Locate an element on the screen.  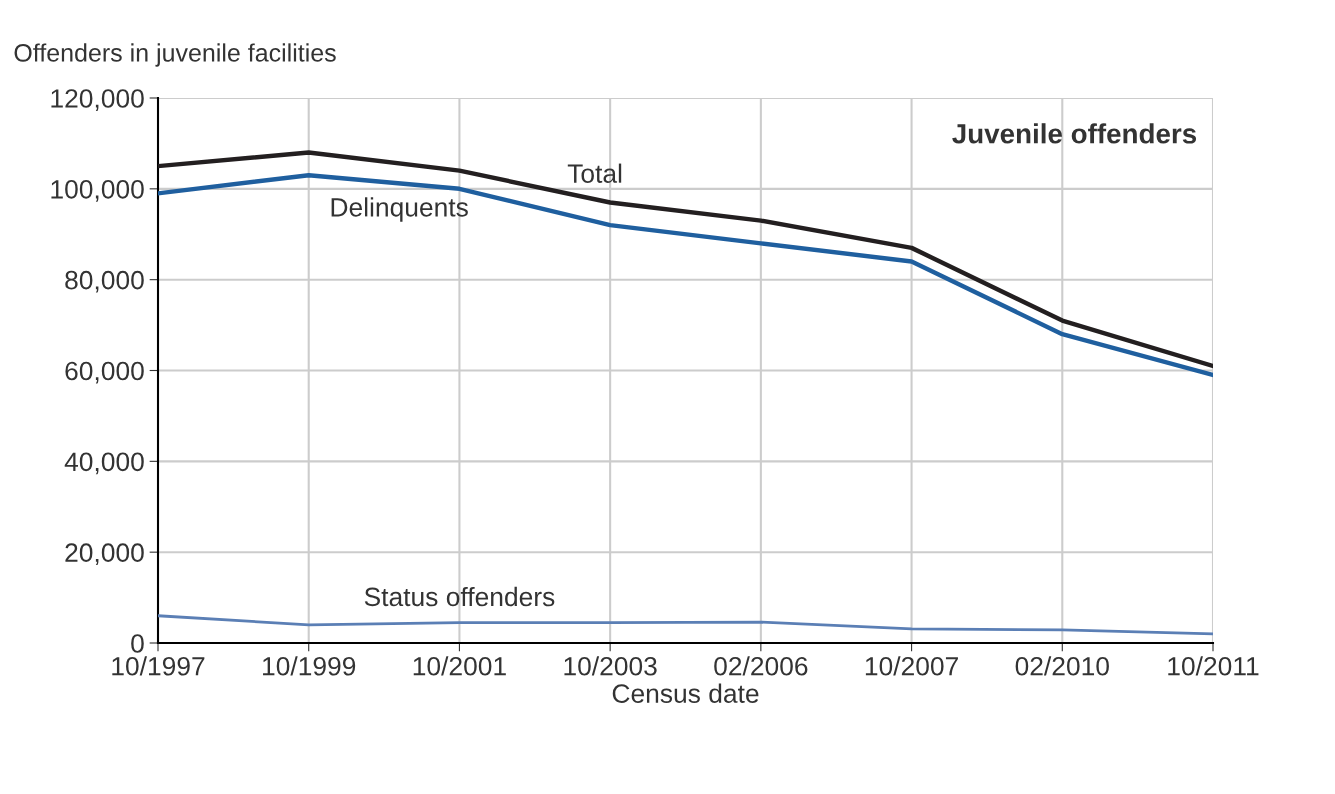
y-tick-label: 120,000 is located at coordinates (97, 100).